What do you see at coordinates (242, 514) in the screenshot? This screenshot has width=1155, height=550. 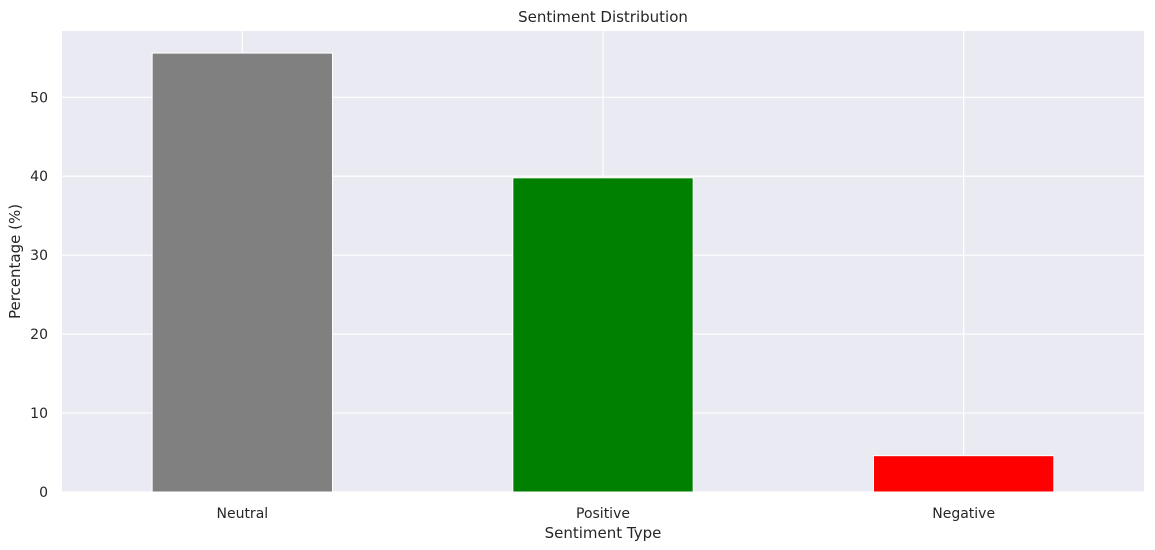 I see `x-tick-label: Neutral` at bounding box center [242, 514].